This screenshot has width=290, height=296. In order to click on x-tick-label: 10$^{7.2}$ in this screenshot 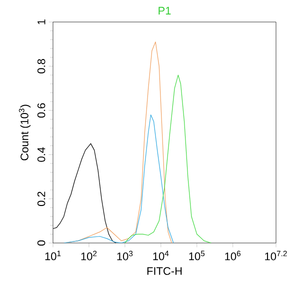, I will do `click(276, 255)`.